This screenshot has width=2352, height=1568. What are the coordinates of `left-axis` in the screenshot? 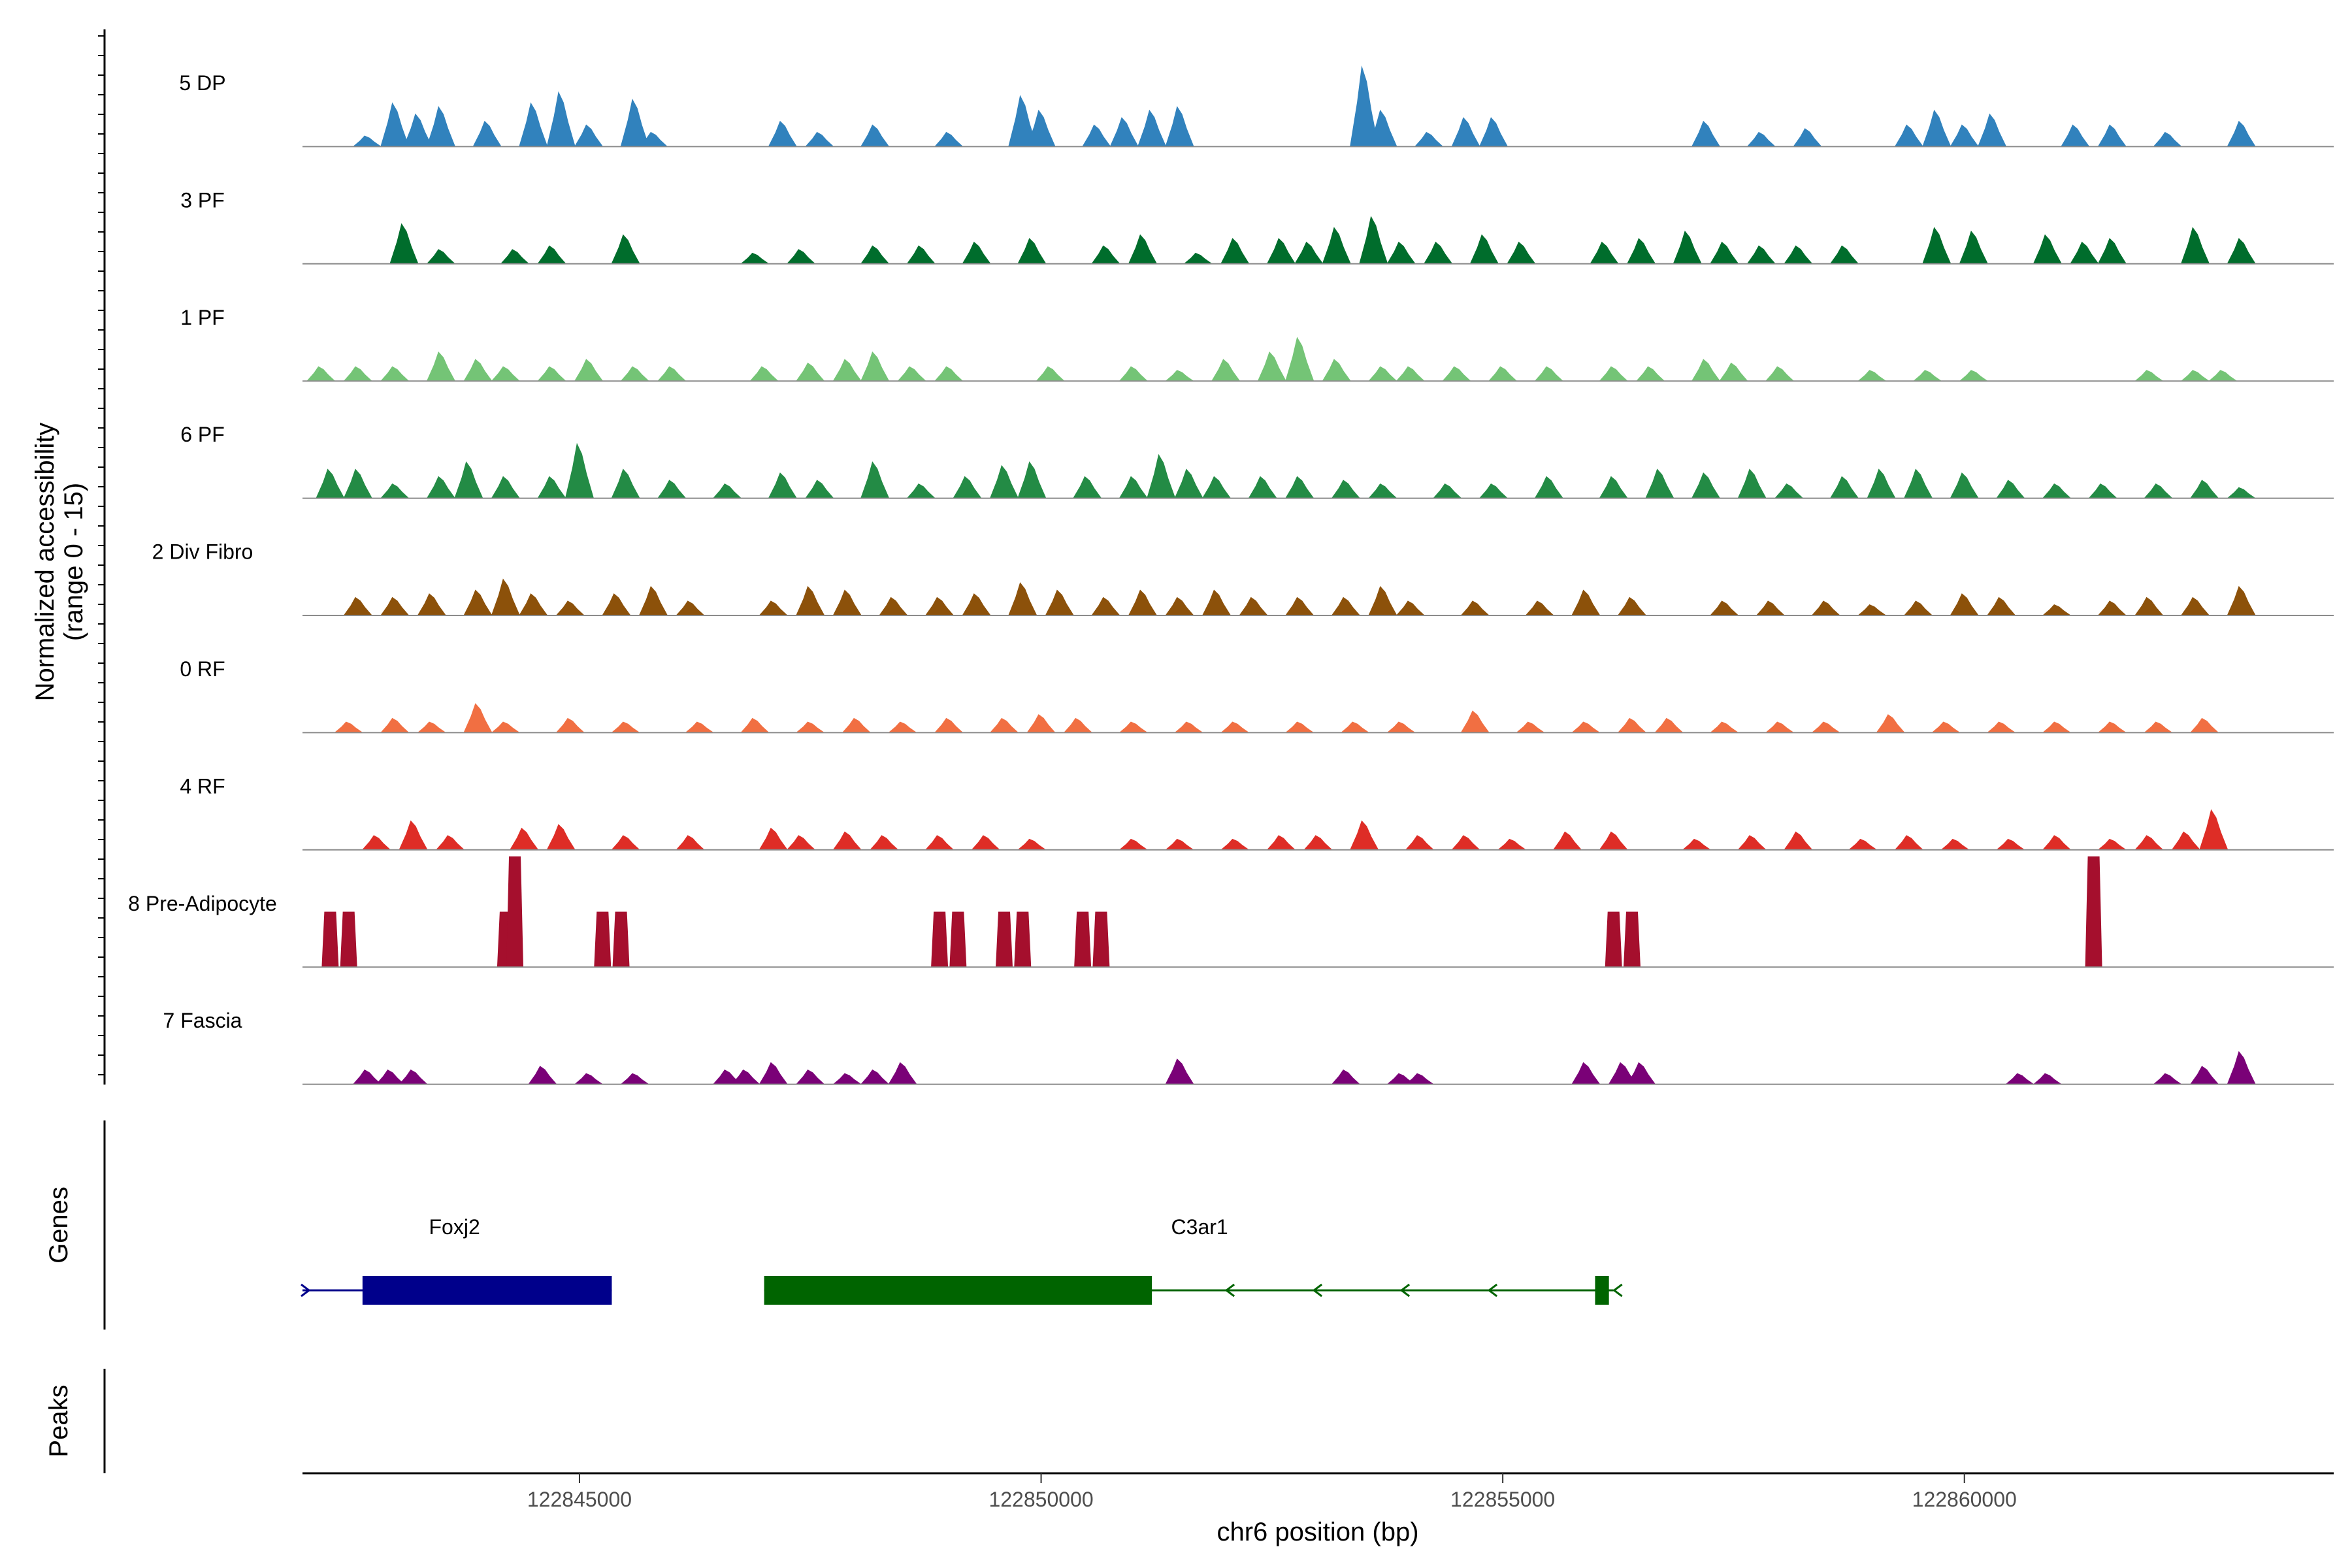 It's located at (102, 557).